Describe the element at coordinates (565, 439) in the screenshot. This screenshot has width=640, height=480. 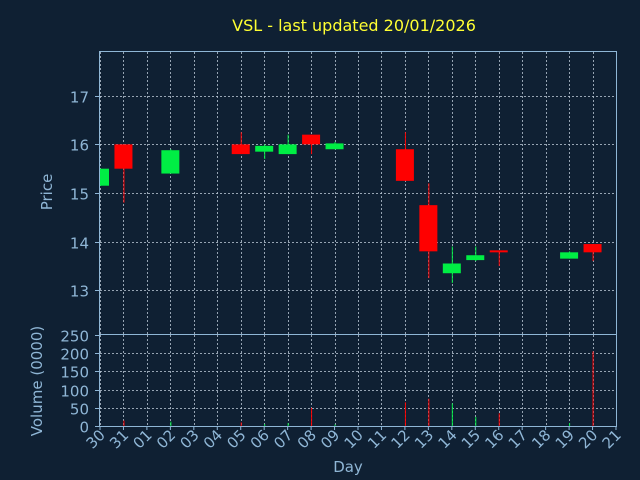
I see `x-tick-label: 19` at that location.